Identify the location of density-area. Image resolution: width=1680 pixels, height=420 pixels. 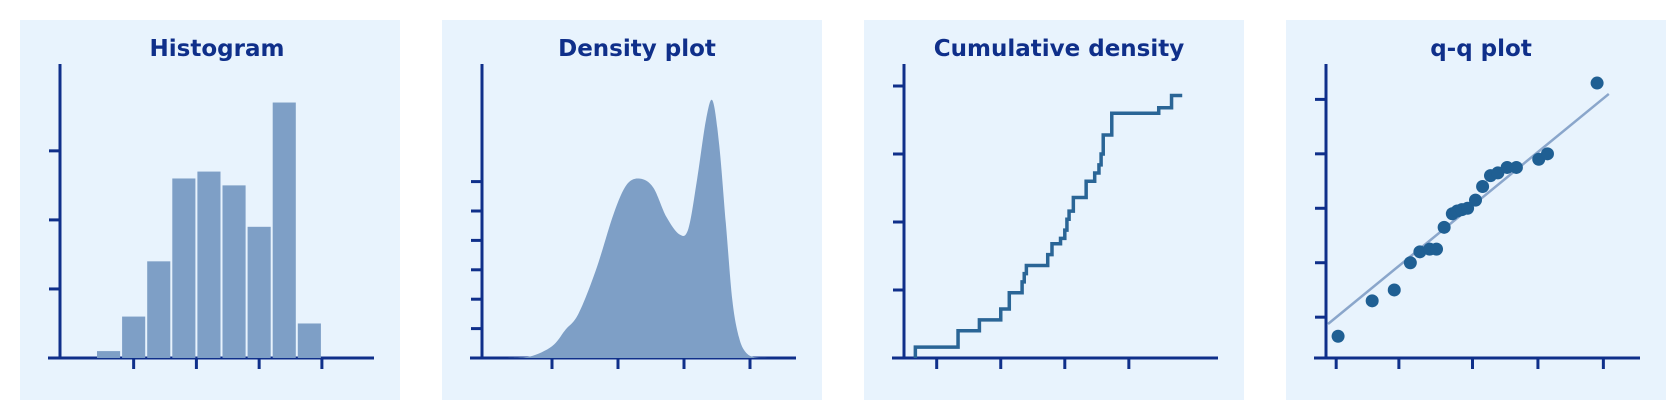
(647, 228).